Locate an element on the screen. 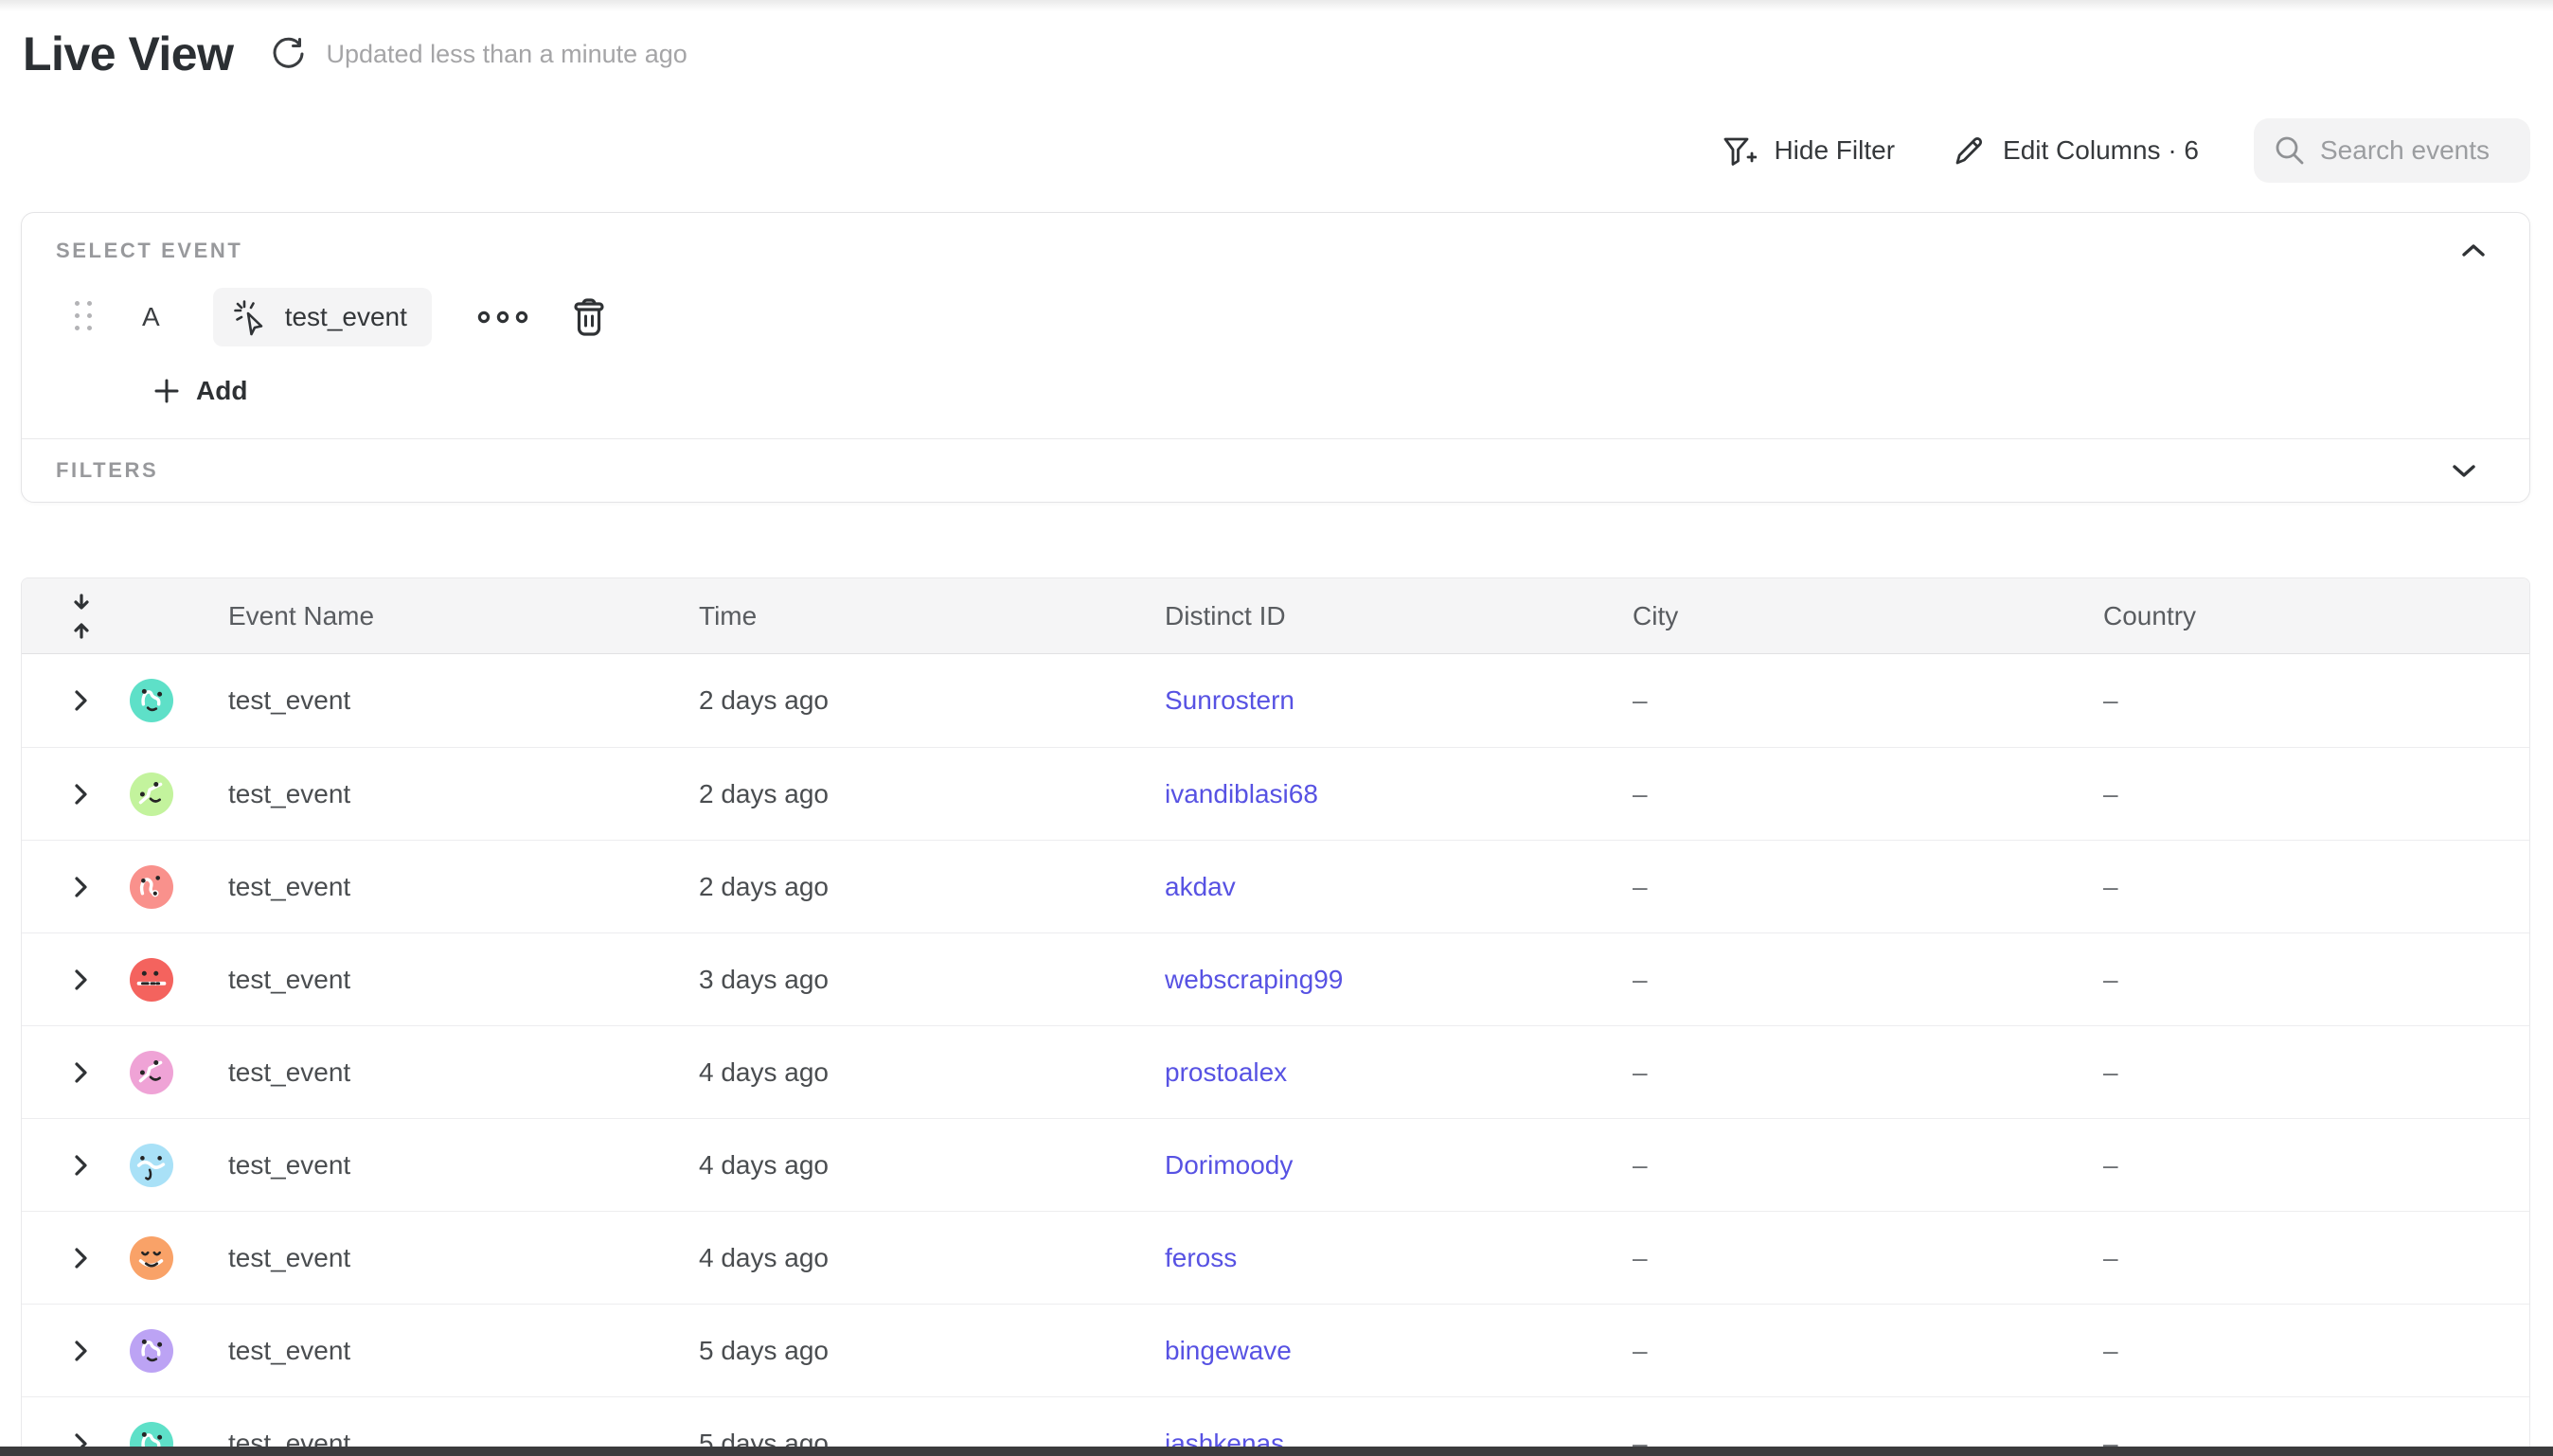  table-row: test_event 3 days ago webscraping99 – – is located at coordinates (1275, 978).